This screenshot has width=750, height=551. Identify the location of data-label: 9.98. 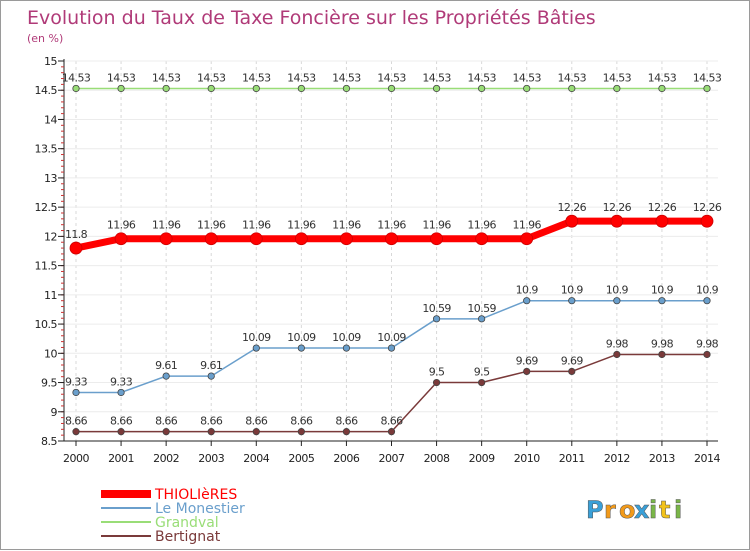
(662, 343).